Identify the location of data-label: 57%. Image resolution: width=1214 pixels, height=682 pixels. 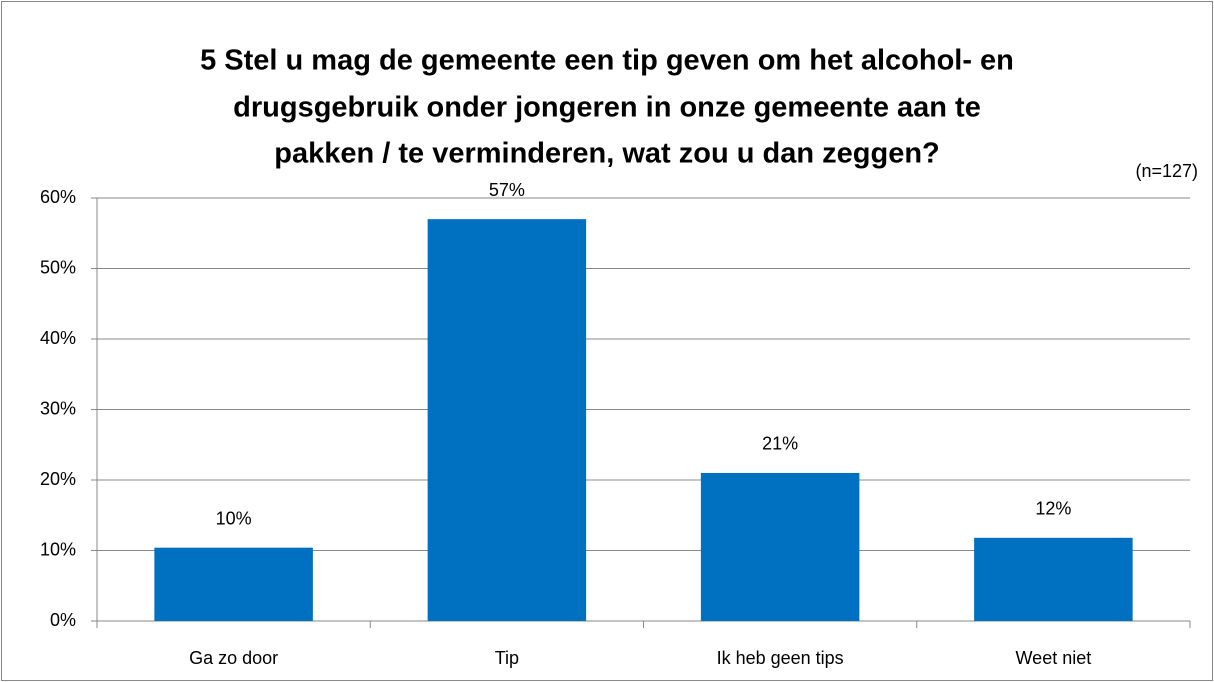
(507, 190).